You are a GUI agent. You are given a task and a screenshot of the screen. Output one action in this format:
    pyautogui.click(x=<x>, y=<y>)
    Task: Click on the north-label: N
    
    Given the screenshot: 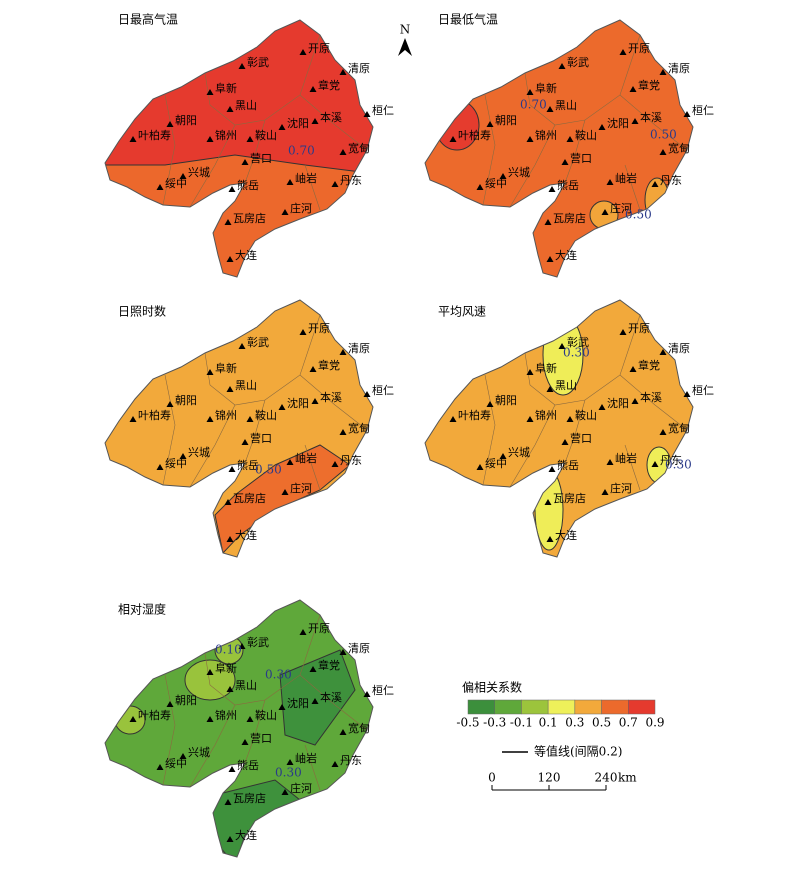 What is the action you would take?
    pyautogui.click(x=405, y=30)
    